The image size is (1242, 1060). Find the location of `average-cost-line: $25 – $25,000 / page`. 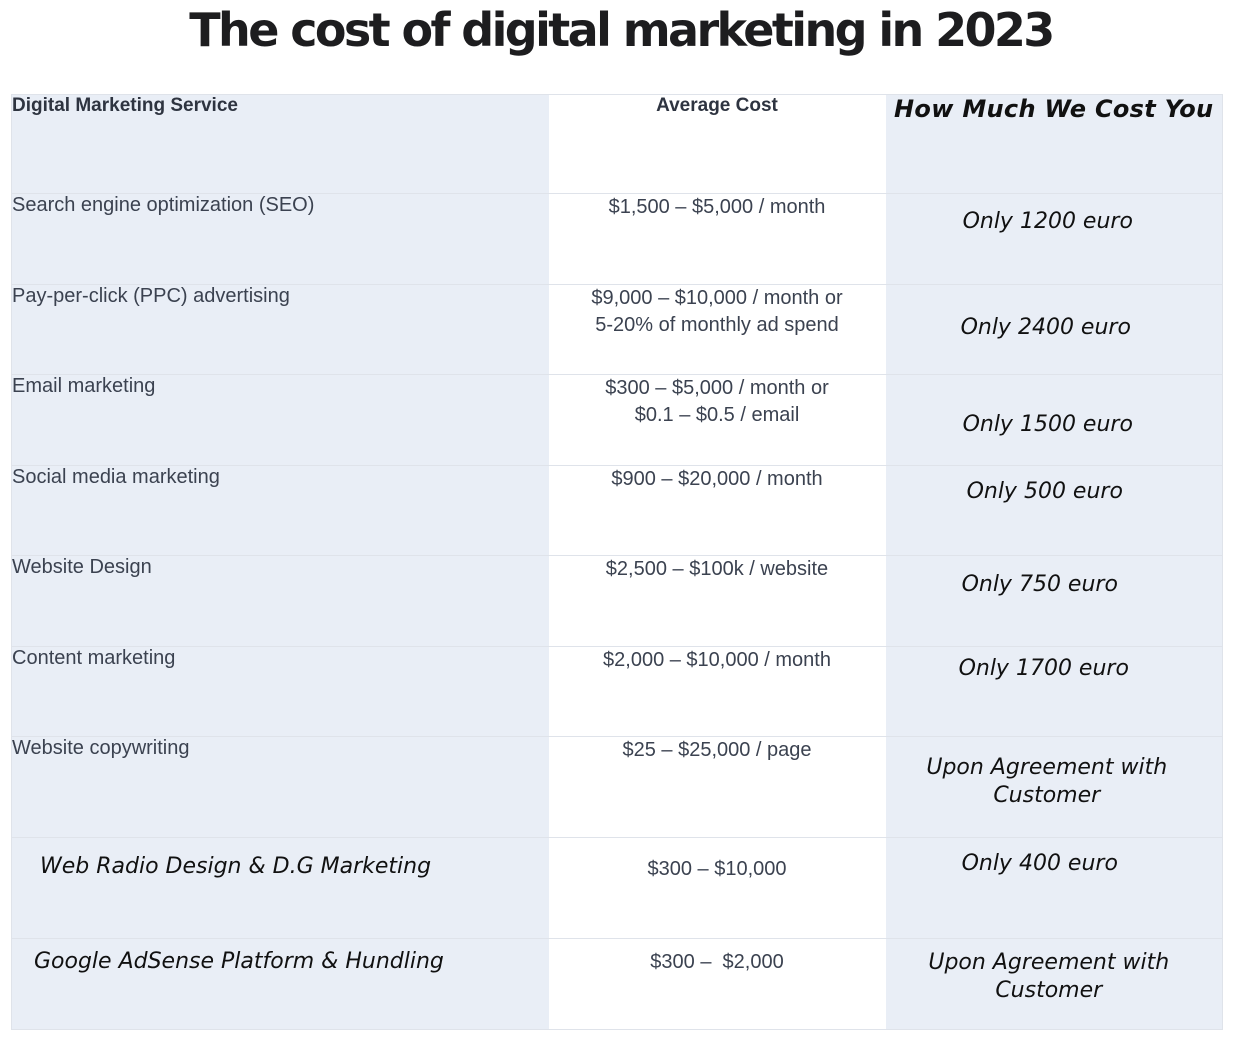

average-cost-line: $25 – $25,000 / page is located at coordinates (717, 750).